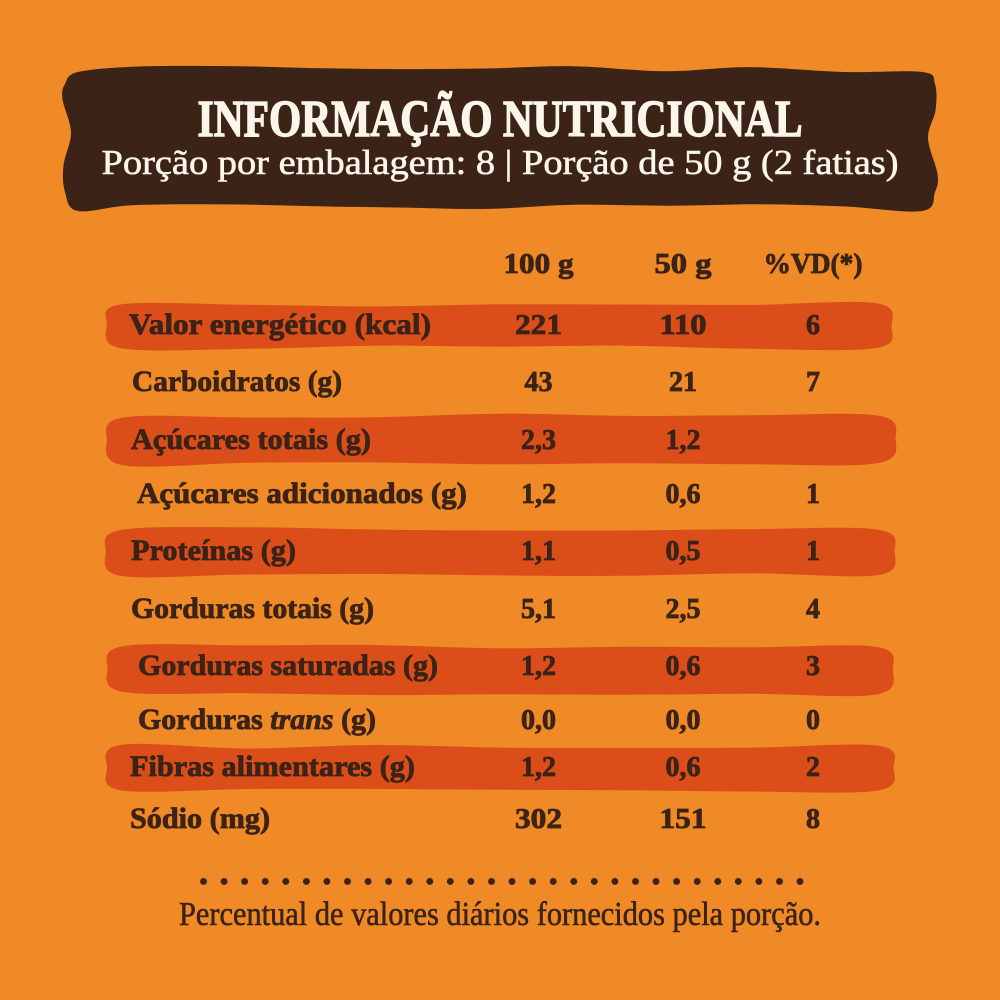  Describe the element at coordinates (683, 609) in the screenshot. I see `svg-text: 2,5` at that location.